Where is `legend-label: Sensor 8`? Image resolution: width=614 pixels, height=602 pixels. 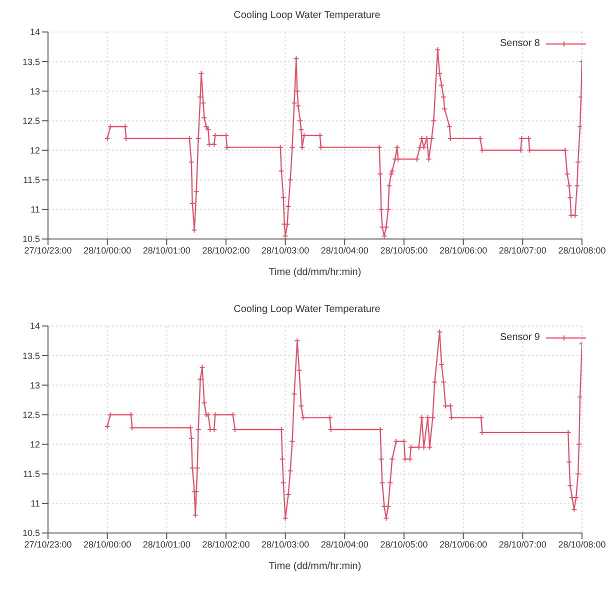 legend-label: Sensor 8 is located at coordinates (520, 43).